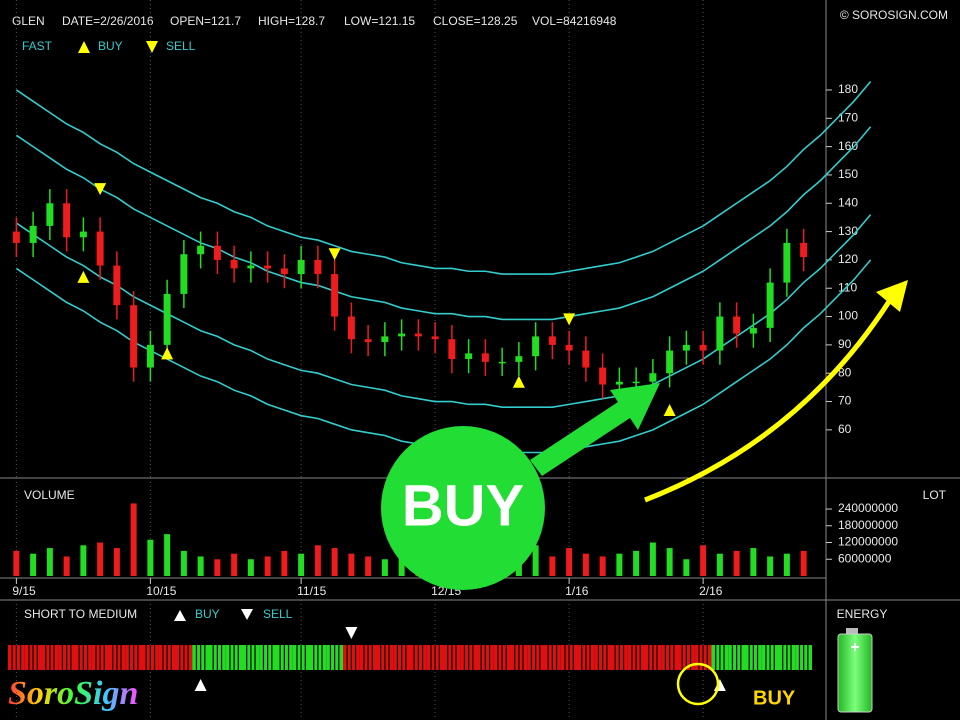 Image resolution: width=960 pixels, height=720 pixels. Describe the element at coordinates (80, 614) in the screenshot. I see `signal-title: SHORT TO MEDIUM` at that location.